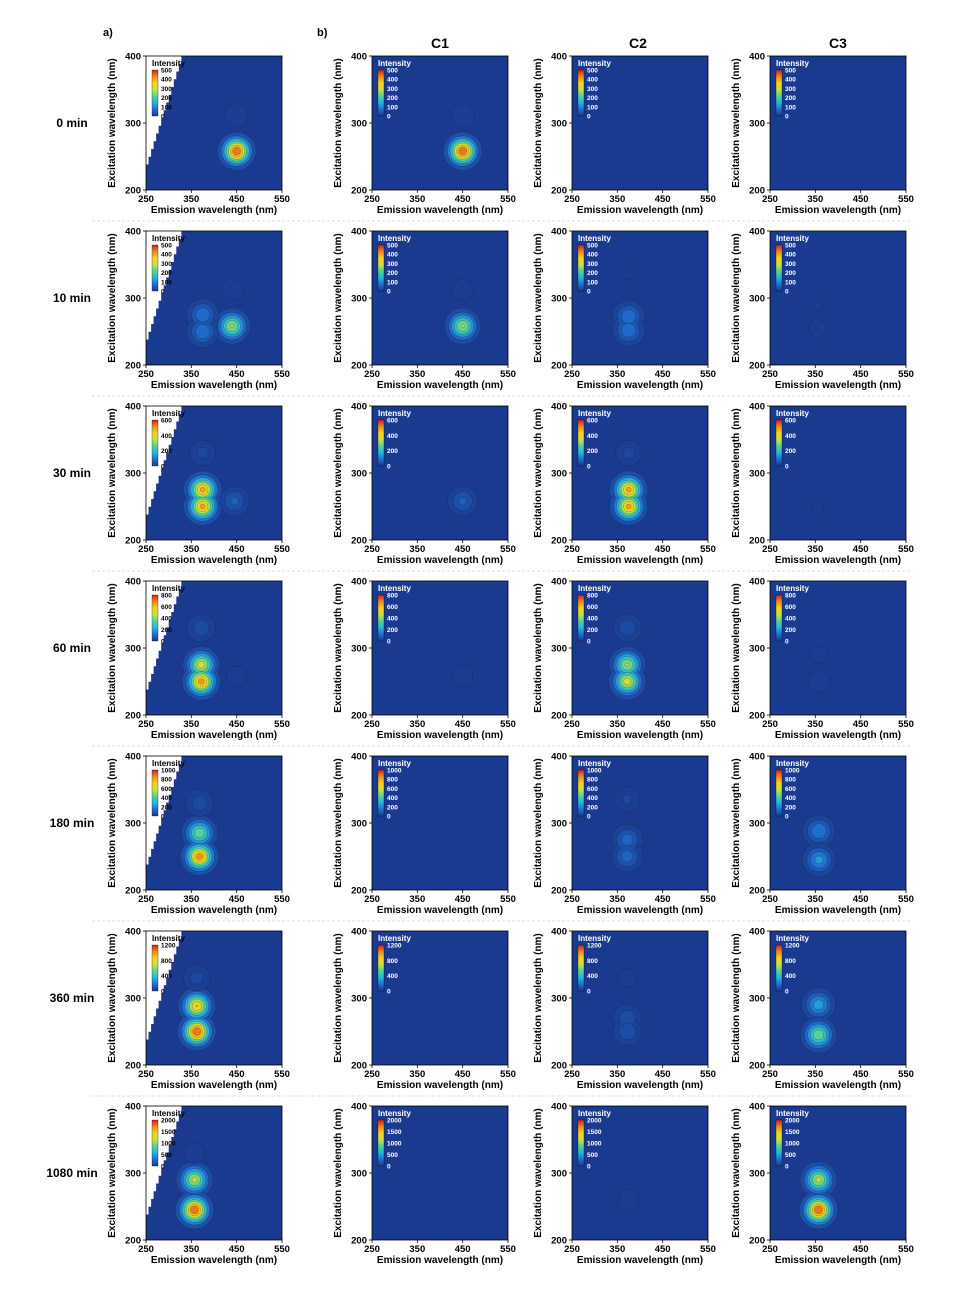 The width and height of the screenshot is (971, 1294). Describe the element at coordinates (638, 43) in the screenshot. I see `header-c2: C2` at that location.